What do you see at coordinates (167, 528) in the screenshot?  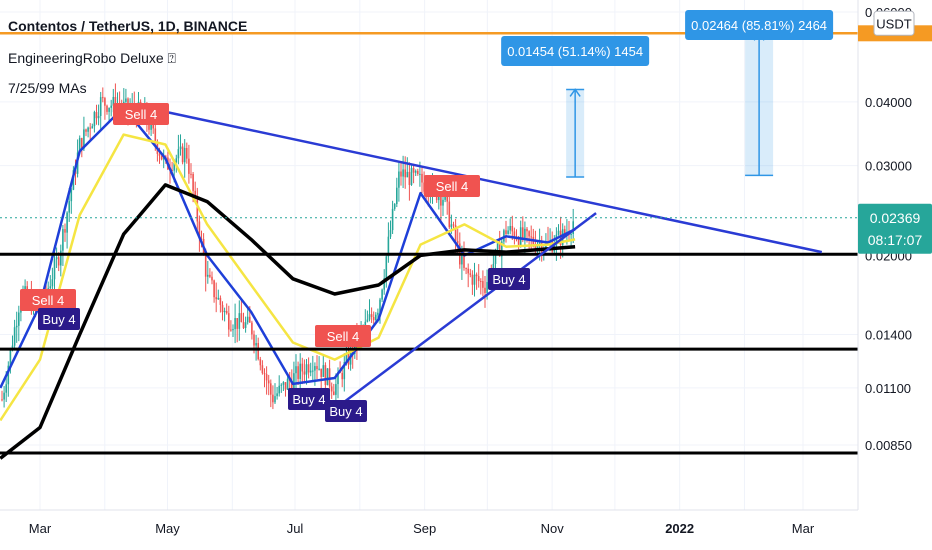 I see `time-tick-label: May` at bounding box center [167, 528].